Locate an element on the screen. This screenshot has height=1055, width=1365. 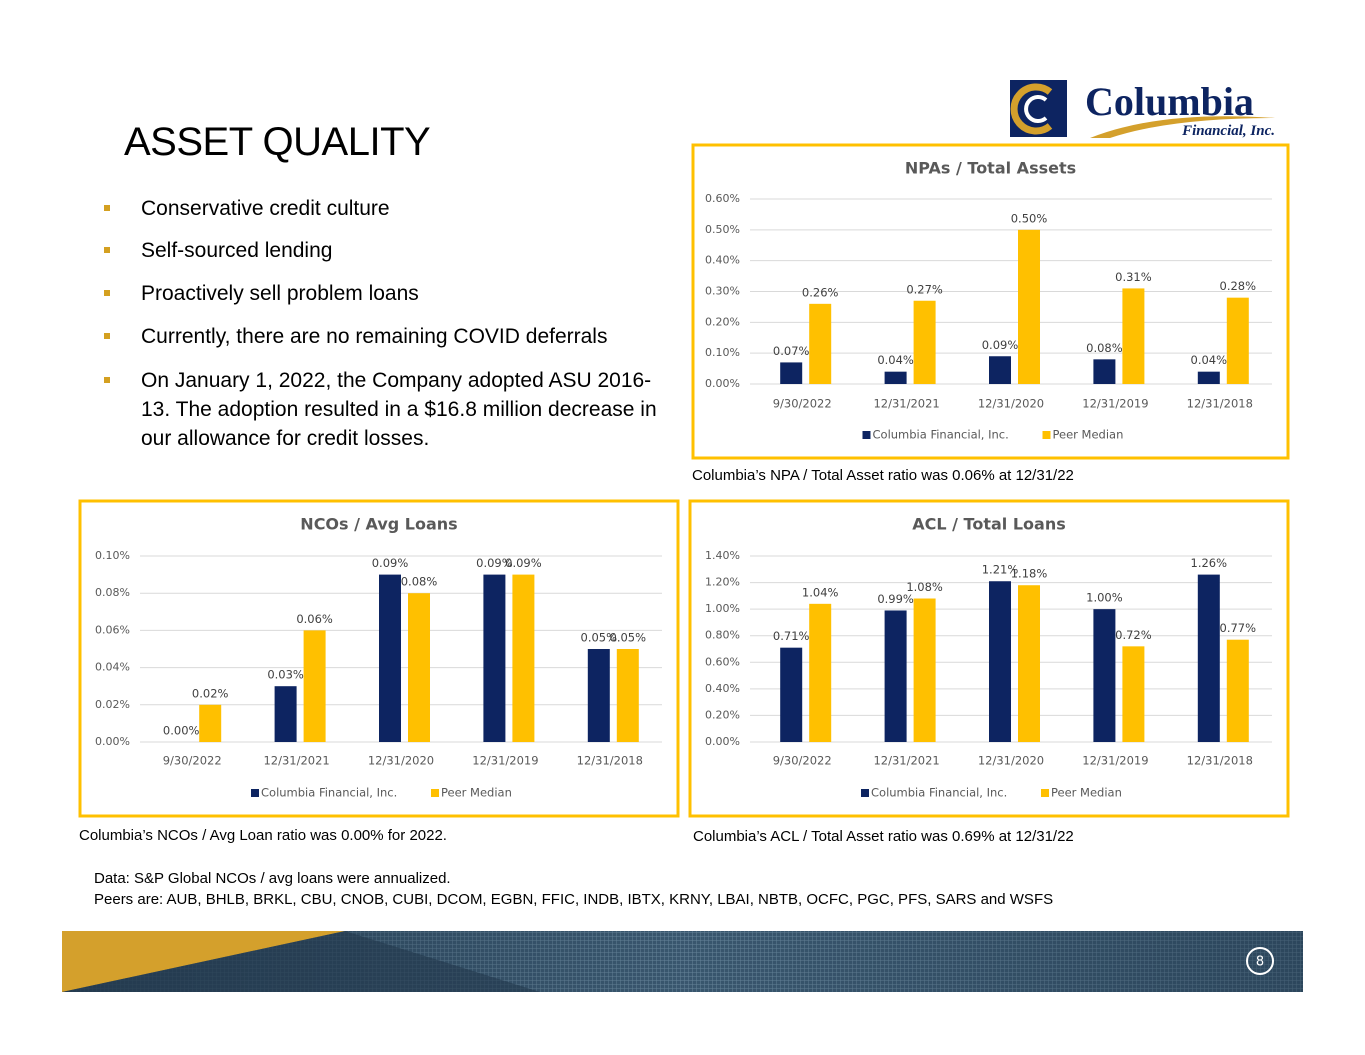
y-tick-label: 0.80% is located at coordinates (722, 635).